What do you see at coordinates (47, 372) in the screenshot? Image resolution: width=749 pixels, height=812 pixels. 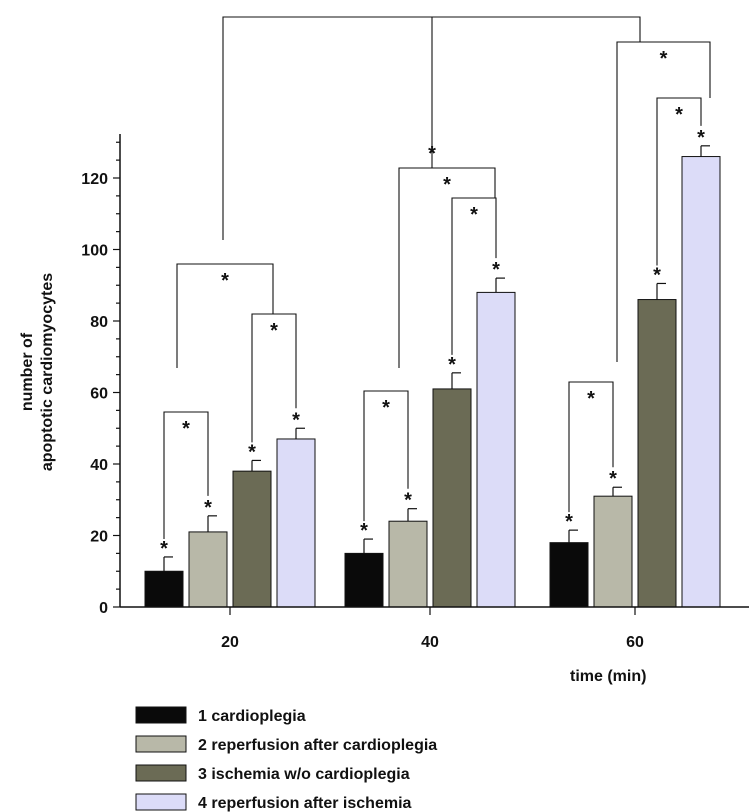 I see `y-axis-label-line-2: apoptotic cardiomyocytes` at bounding box center [47, 372].